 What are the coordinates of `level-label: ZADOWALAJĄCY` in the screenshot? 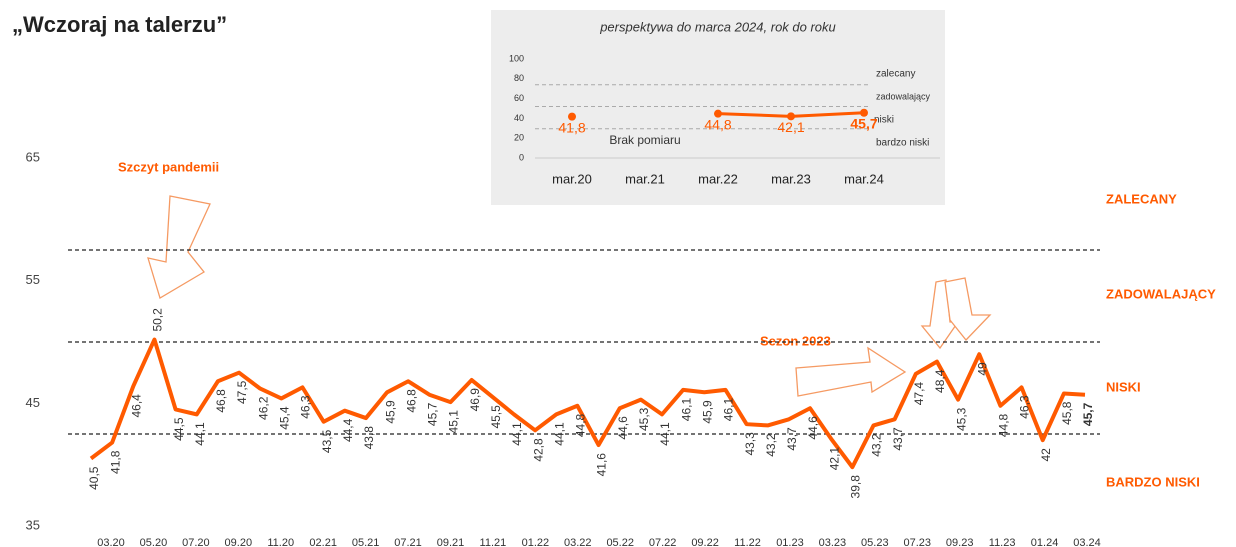 It's located at (1161, 293).